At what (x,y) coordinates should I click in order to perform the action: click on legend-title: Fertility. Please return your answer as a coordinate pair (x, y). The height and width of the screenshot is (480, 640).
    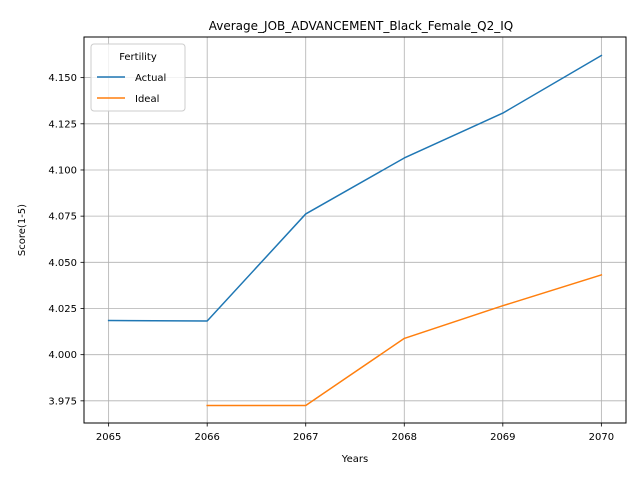
    Looking at the image, I should click on (138, 57).